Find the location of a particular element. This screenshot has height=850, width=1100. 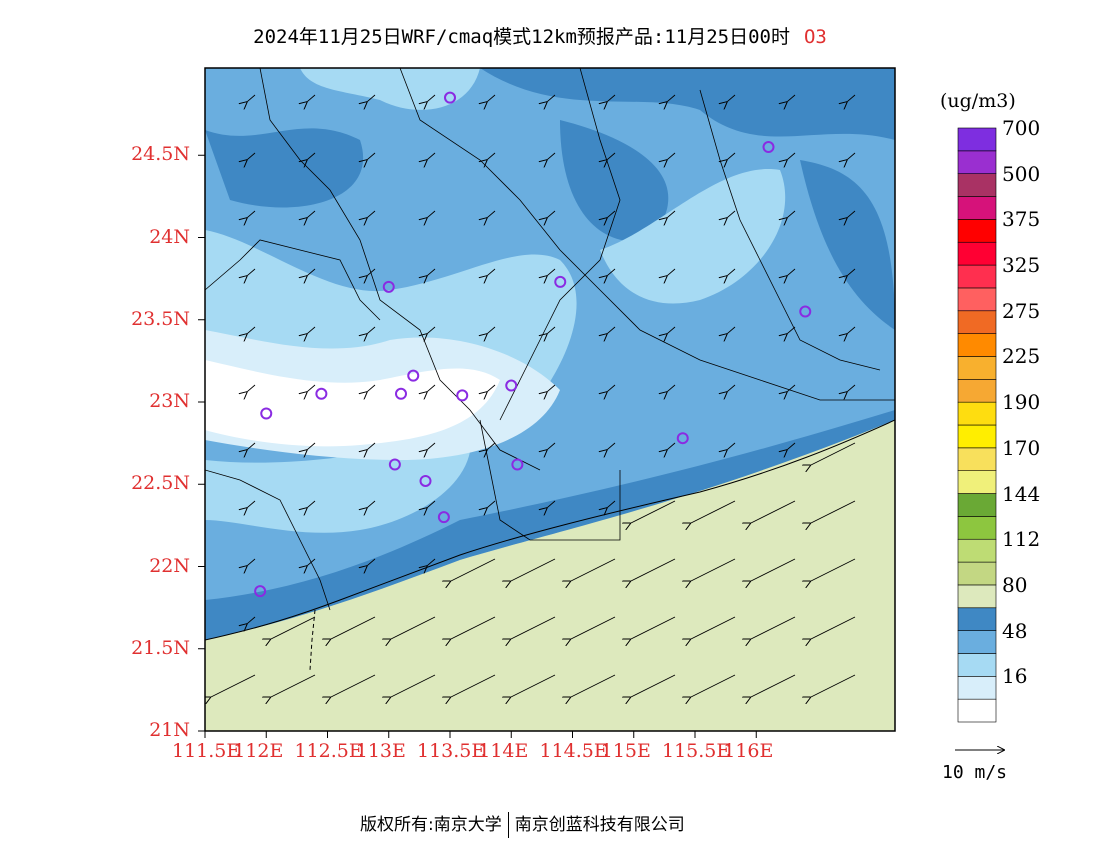

longitude-label: 114.5E is located at coordinates (573, 751).